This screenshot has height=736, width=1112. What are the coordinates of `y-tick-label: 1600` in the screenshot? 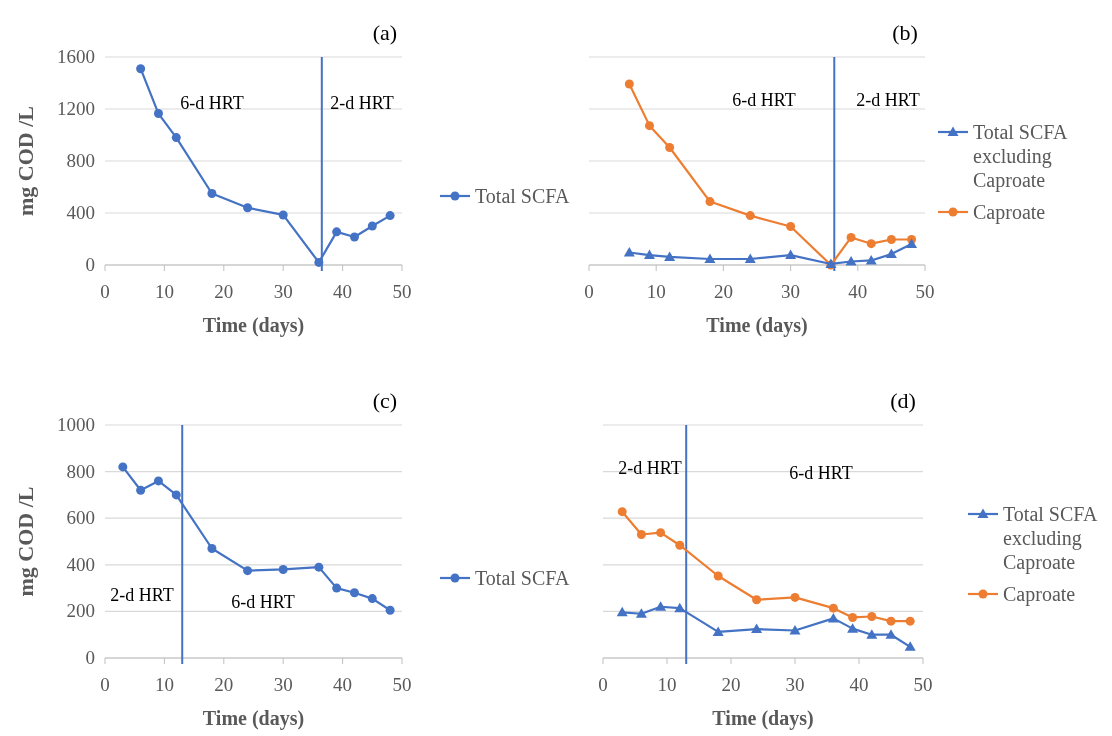 It's located at (76, 56).